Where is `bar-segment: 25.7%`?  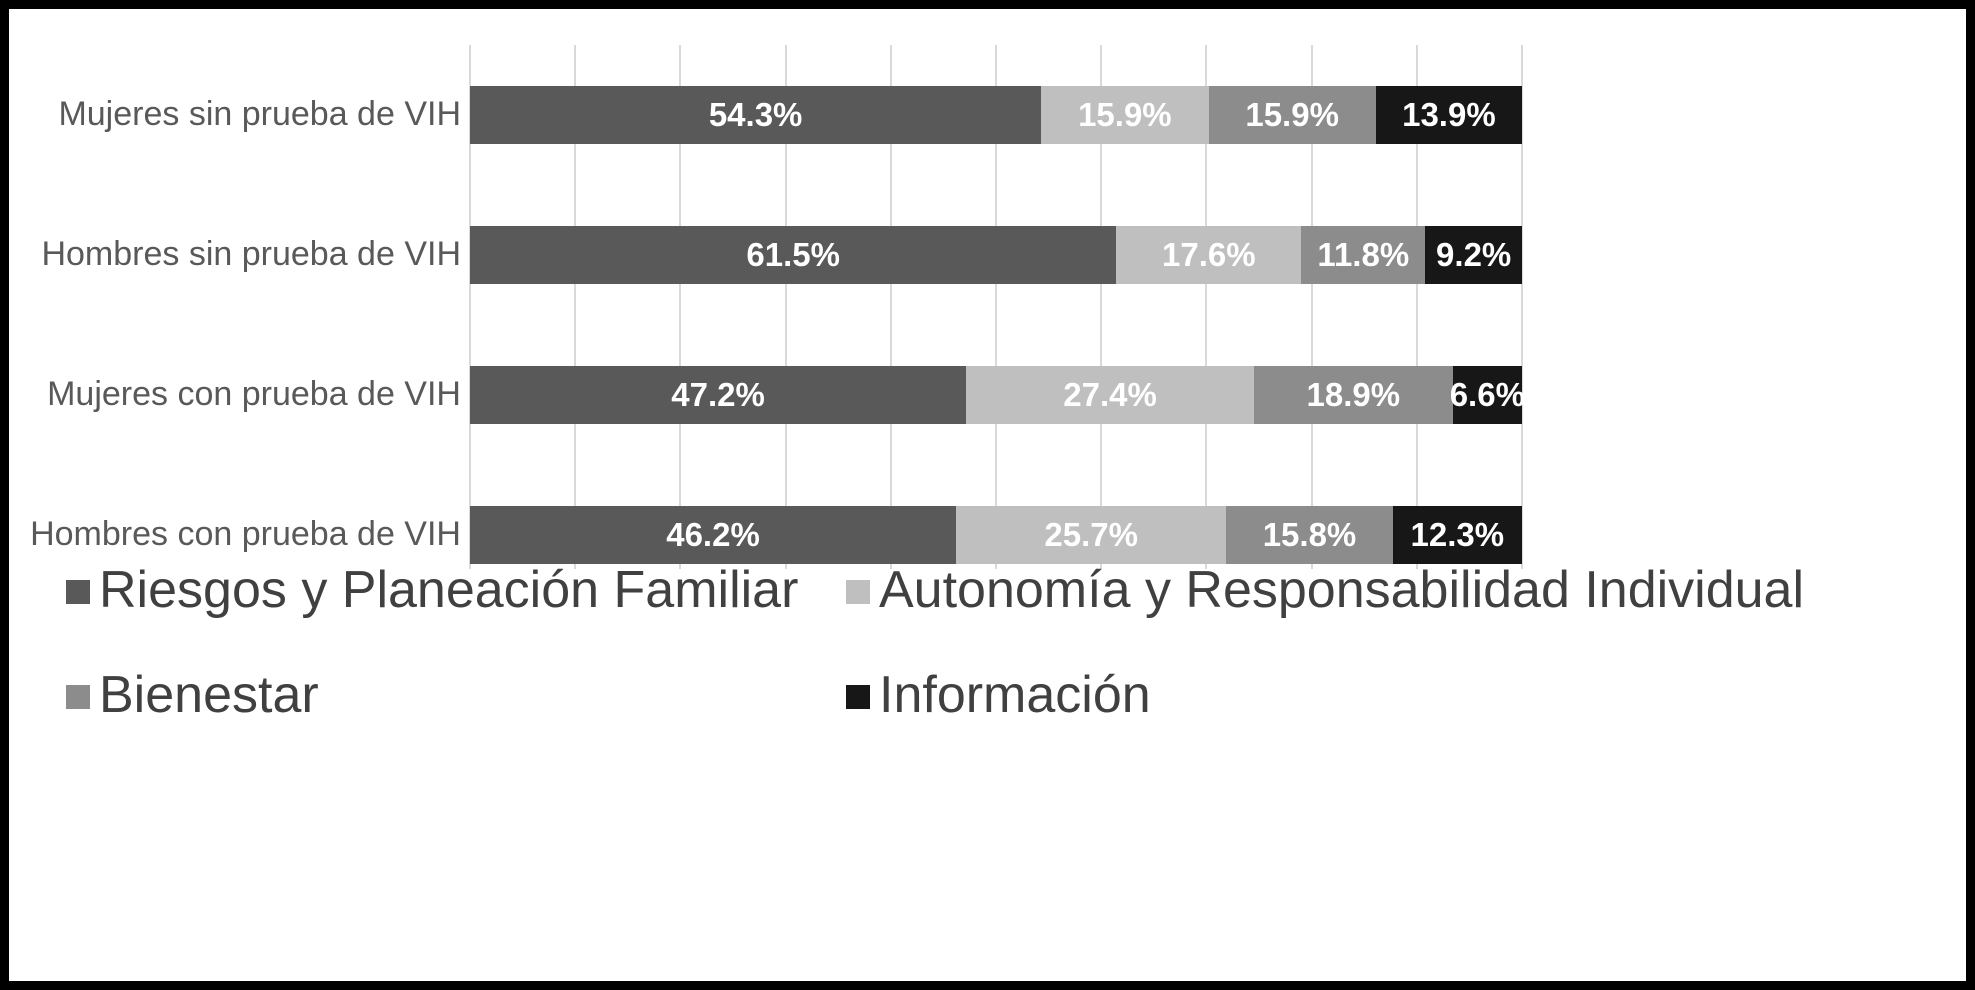
bar-segment: 25.7% is located at coordinates (1091, 535).